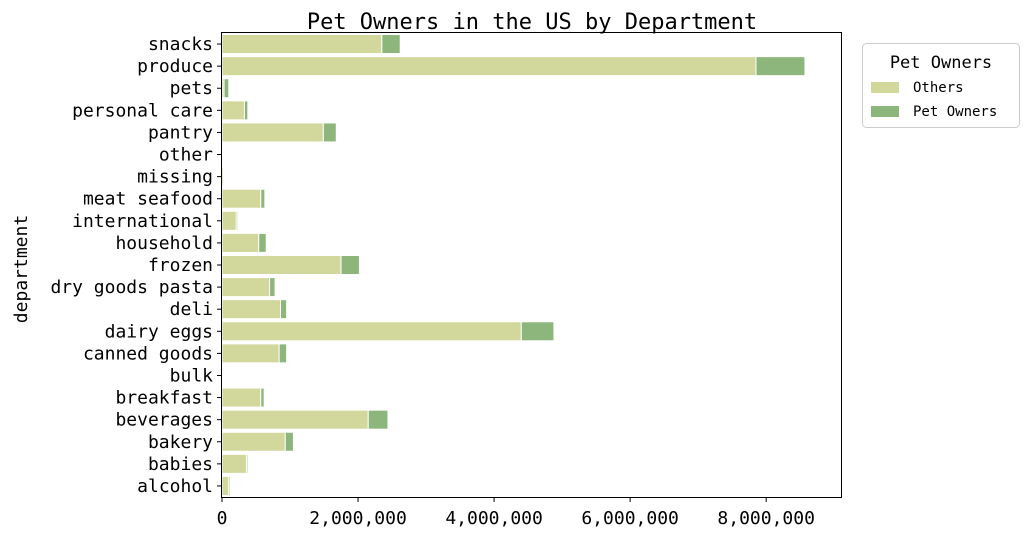 This screenshot has width=1027, height=539. I want to click on x-tick-label: 0, so click(222, 518).